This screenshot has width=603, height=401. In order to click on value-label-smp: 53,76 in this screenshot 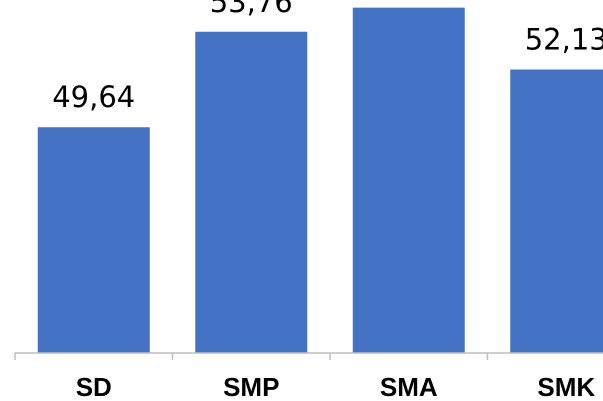, I will do `click(251, 9)`.